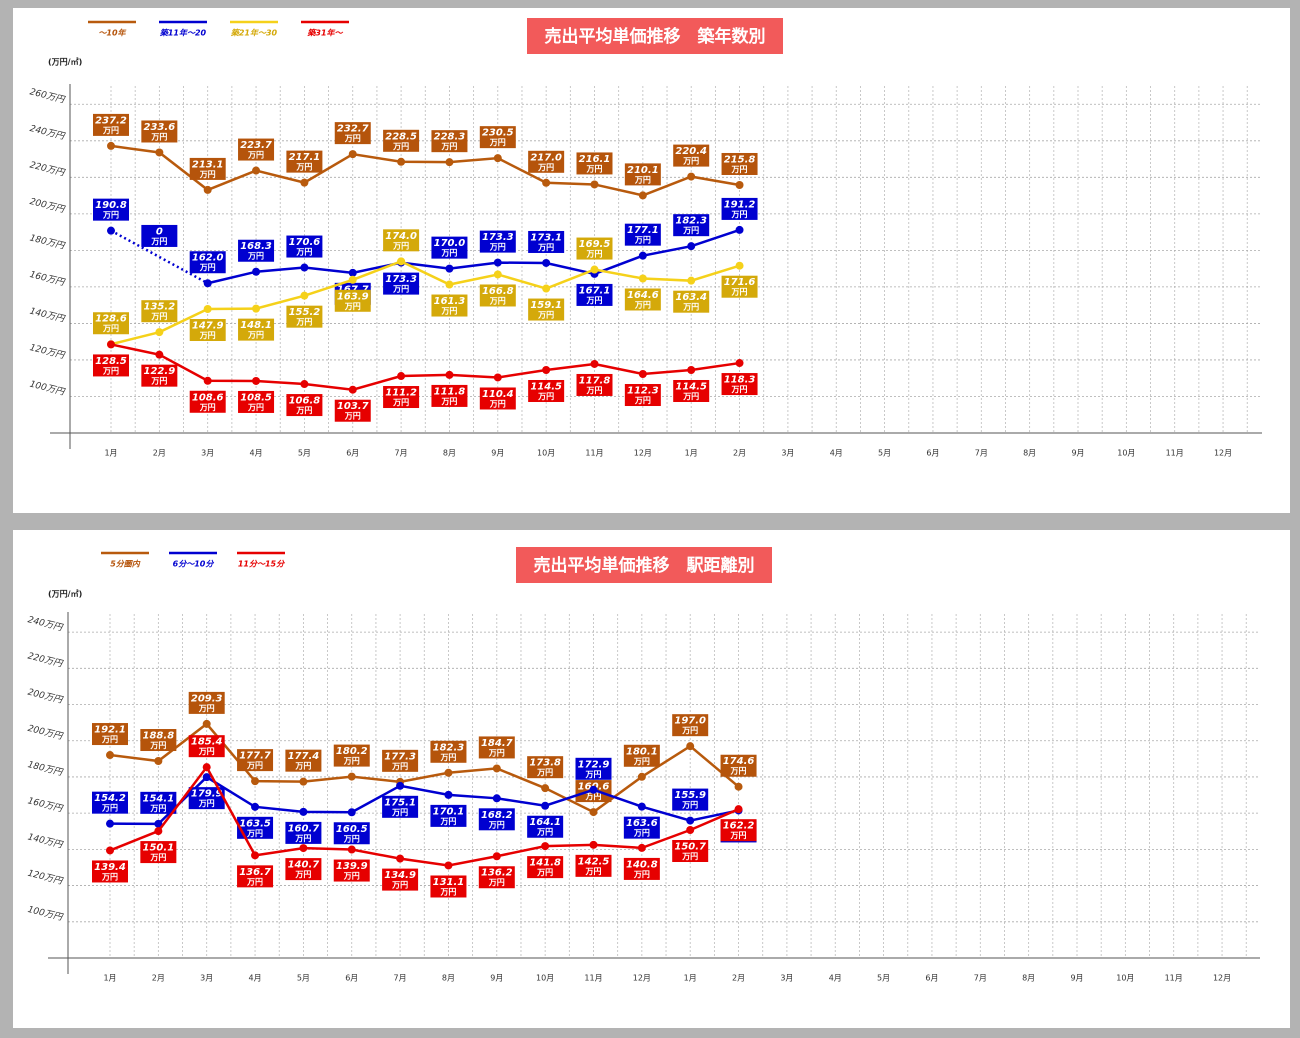 This screenshot has width=1300, height=1038. Describe the element at coordinates (255, 978) in the screenshot. I see `x-tick-label: 4月` at that location.